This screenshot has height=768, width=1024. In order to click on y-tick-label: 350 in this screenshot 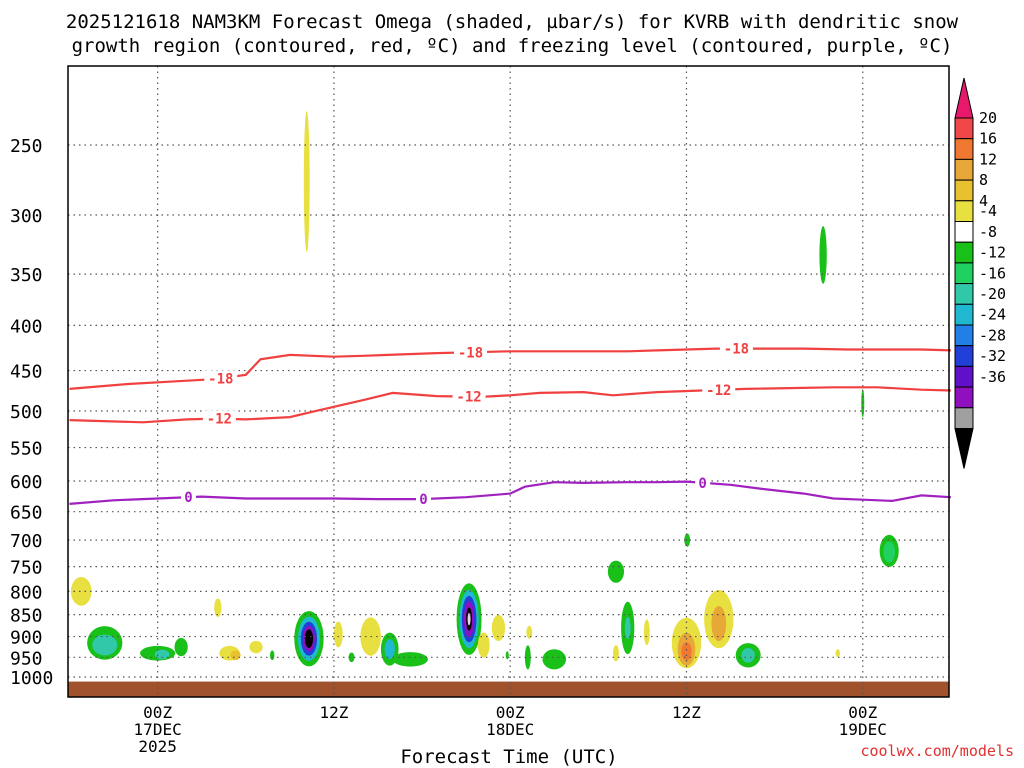, I will do `click(26, 275)`.